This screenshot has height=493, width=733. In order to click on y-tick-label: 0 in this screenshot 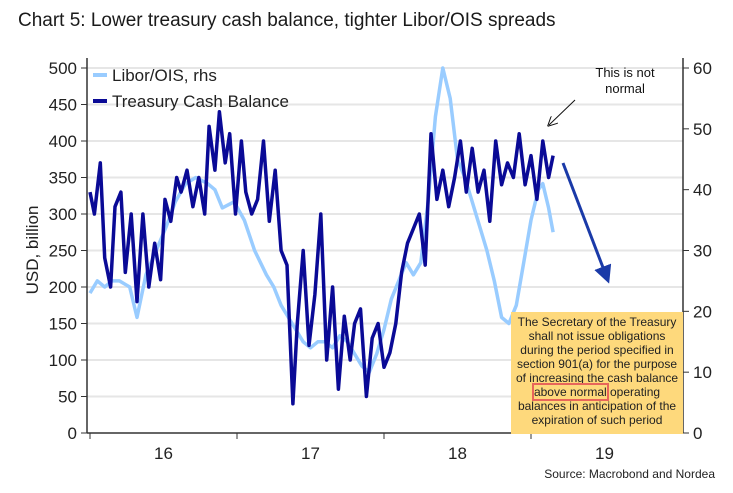, I will do `click(72, 433)`.